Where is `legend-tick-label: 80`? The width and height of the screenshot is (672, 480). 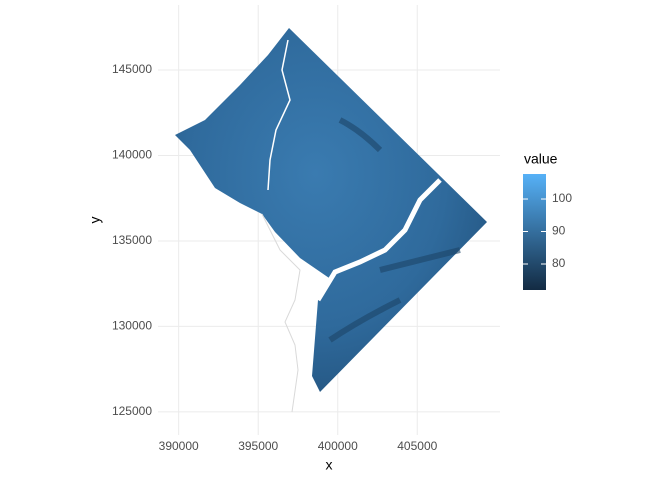 legend-tick-label: 80 is located at coordinates (559, 263).